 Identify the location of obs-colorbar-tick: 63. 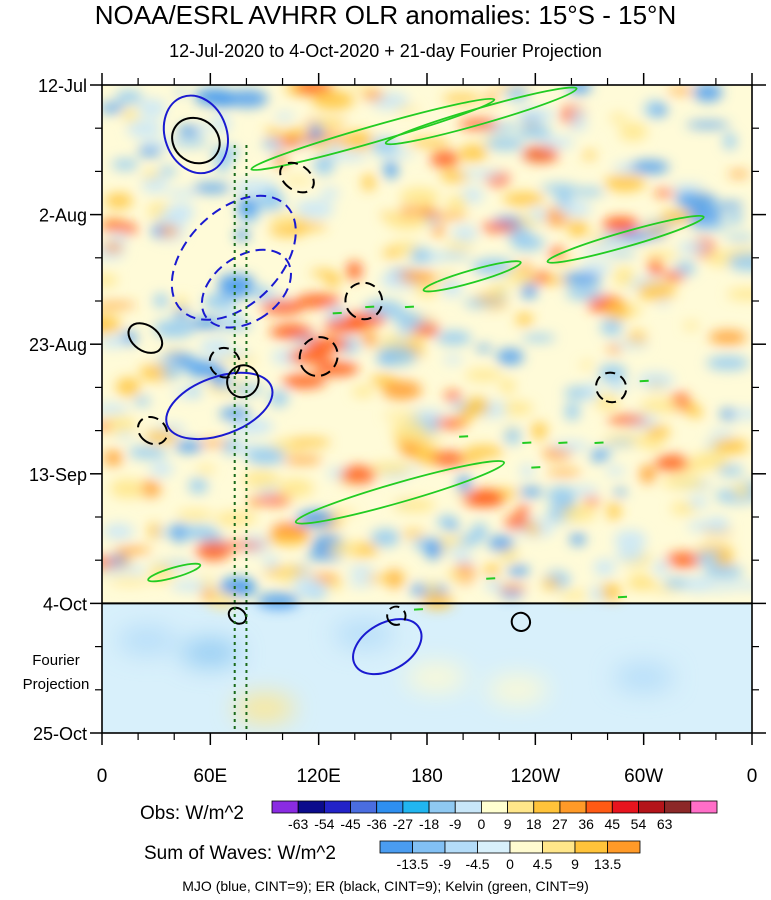
(665, 824).